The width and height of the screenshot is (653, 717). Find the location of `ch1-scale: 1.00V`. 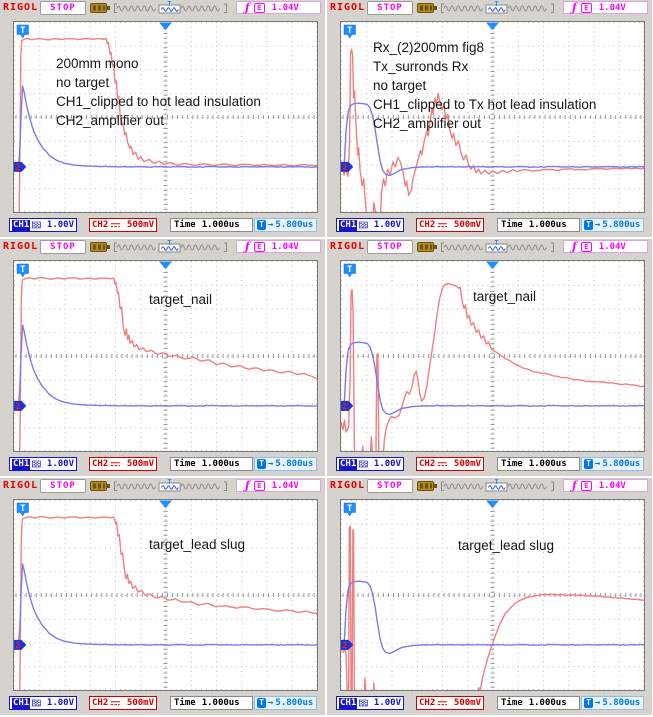

ch1-scale: 1.00V is located at coordinates (60, 703).